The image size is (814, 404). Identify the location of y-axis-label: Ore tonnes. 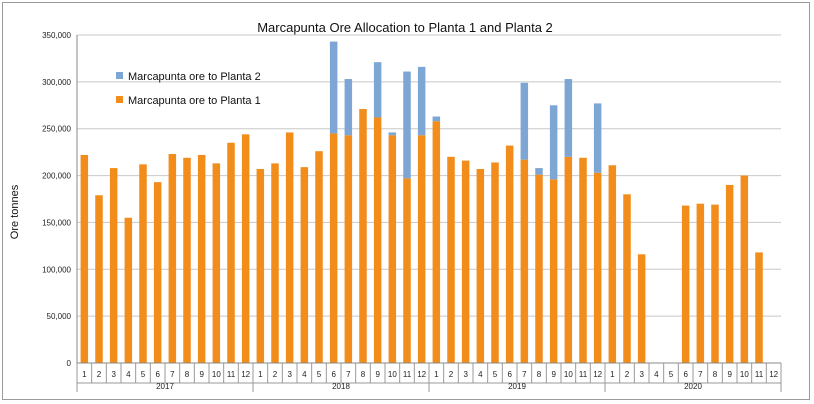
(15, 211).